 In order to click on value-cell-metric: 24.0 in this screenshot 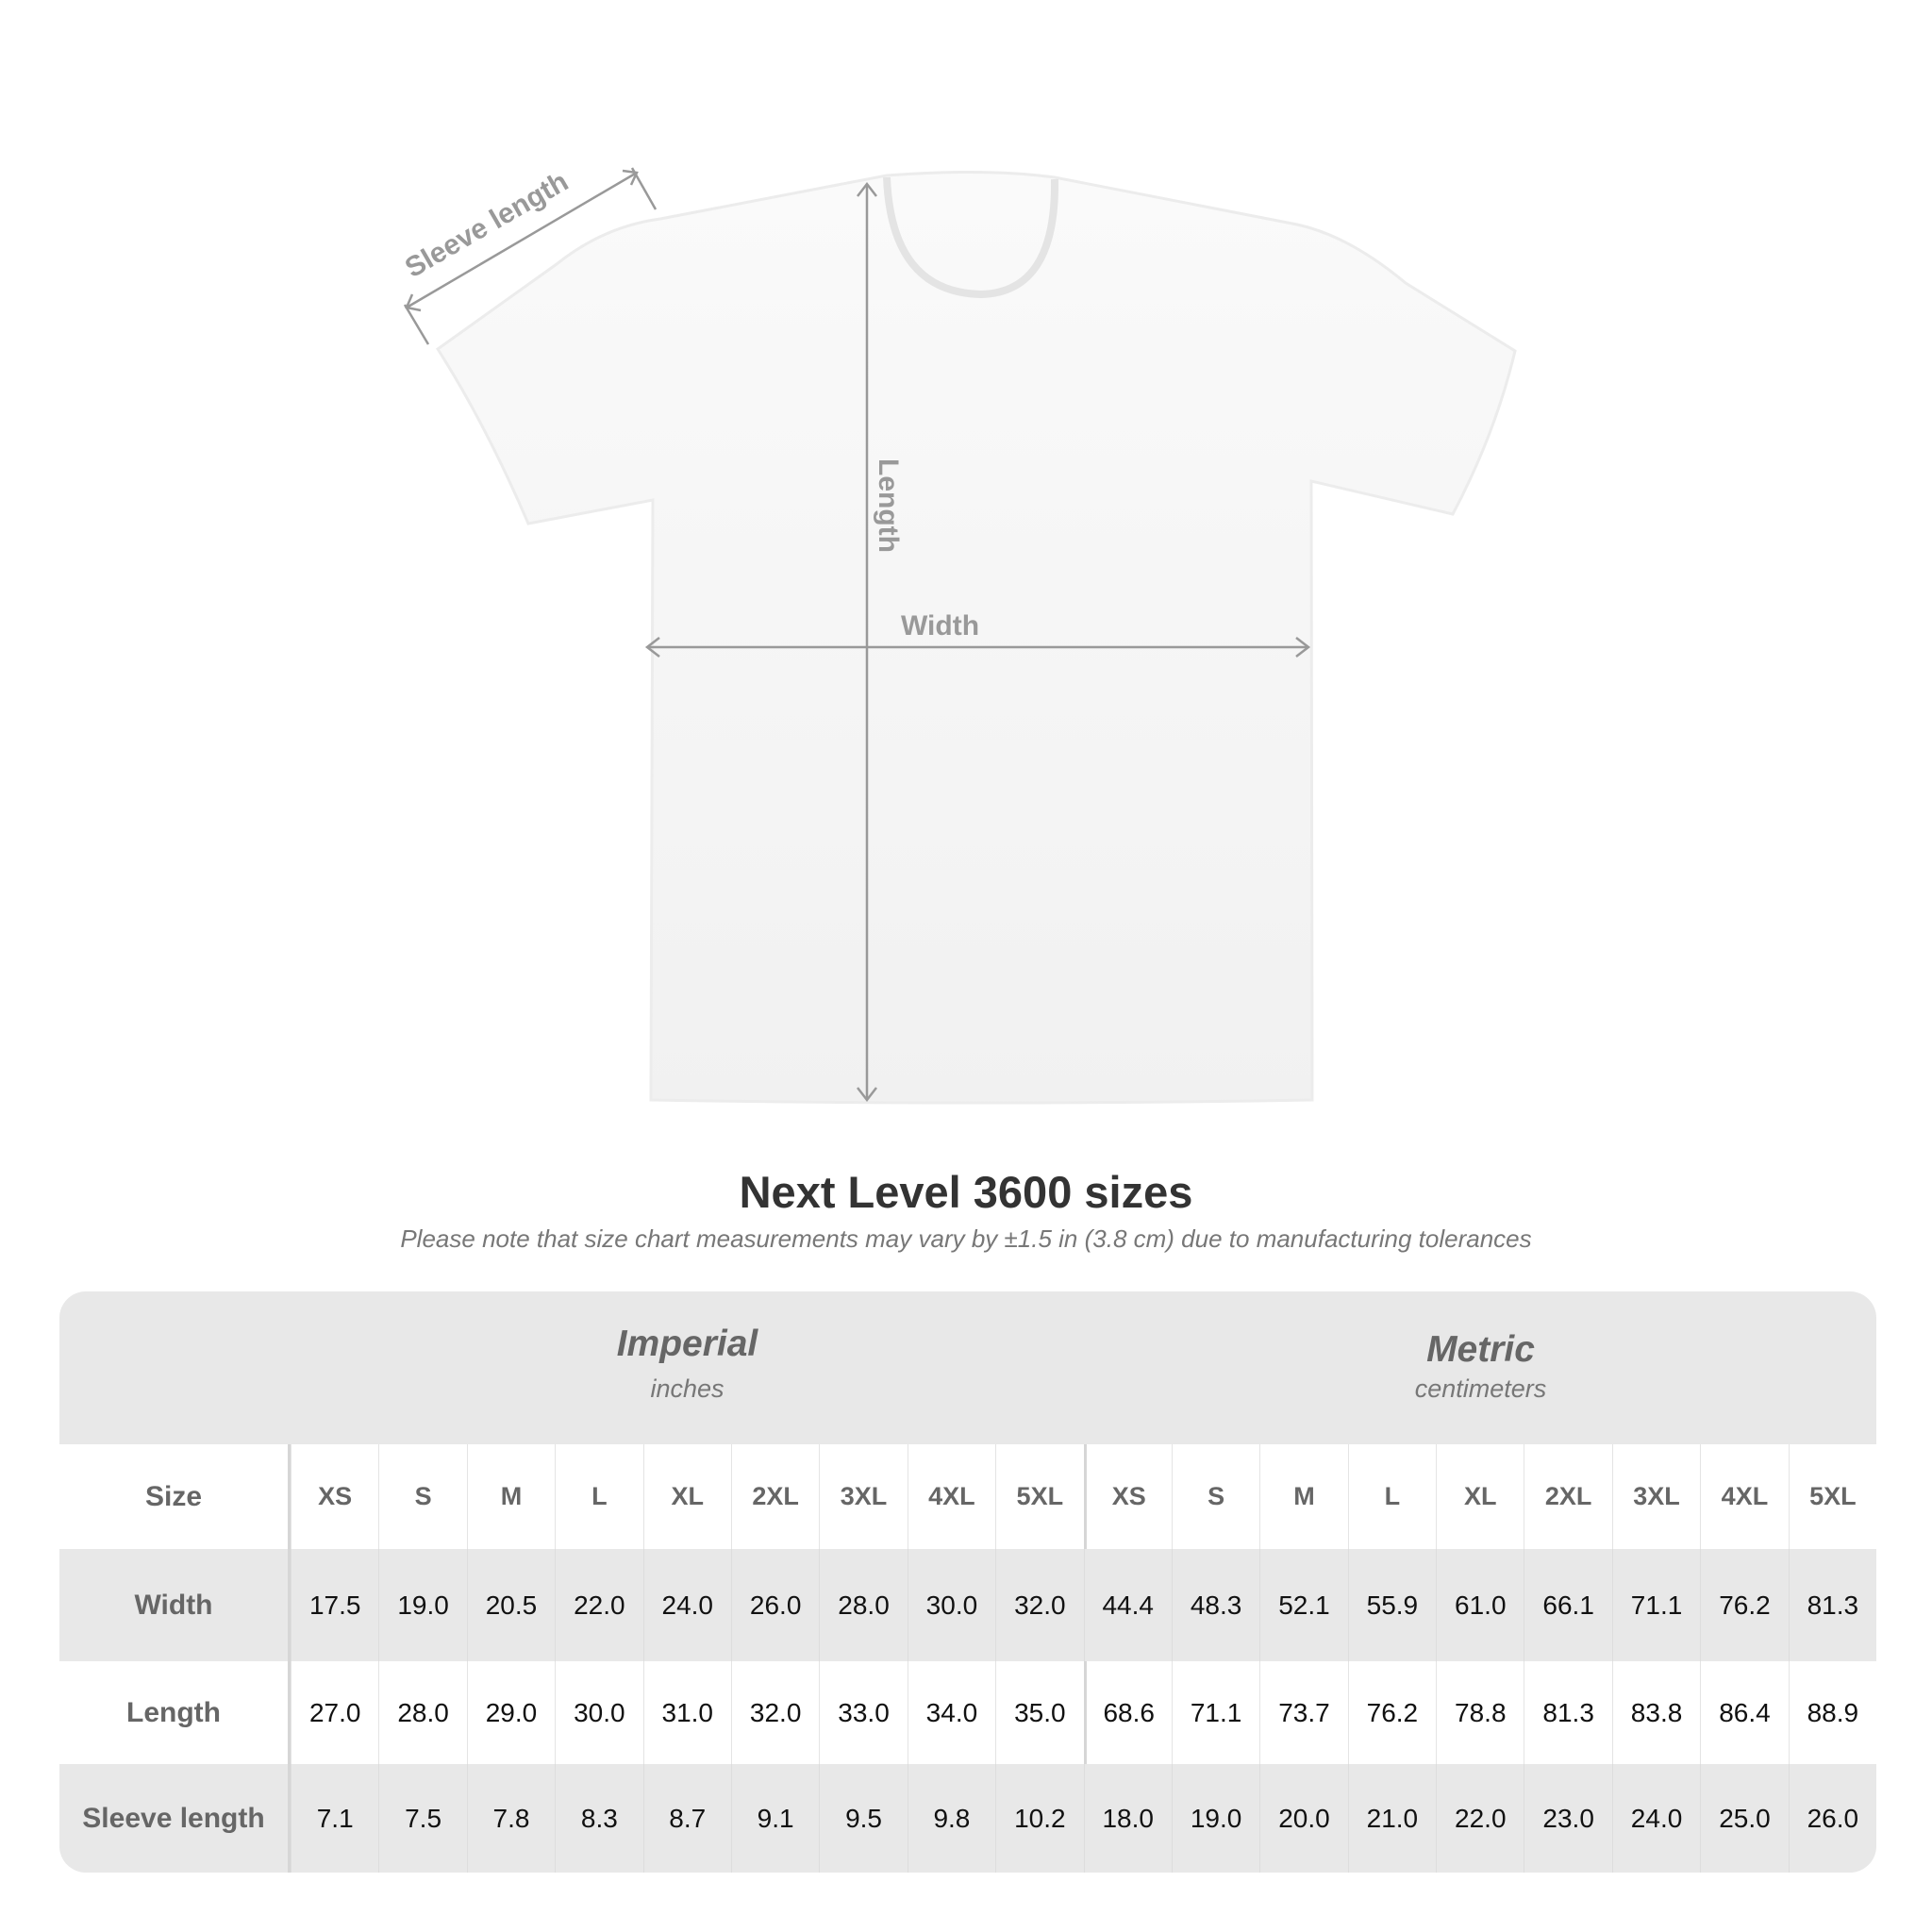, I will do `click(1655, 1819)`.